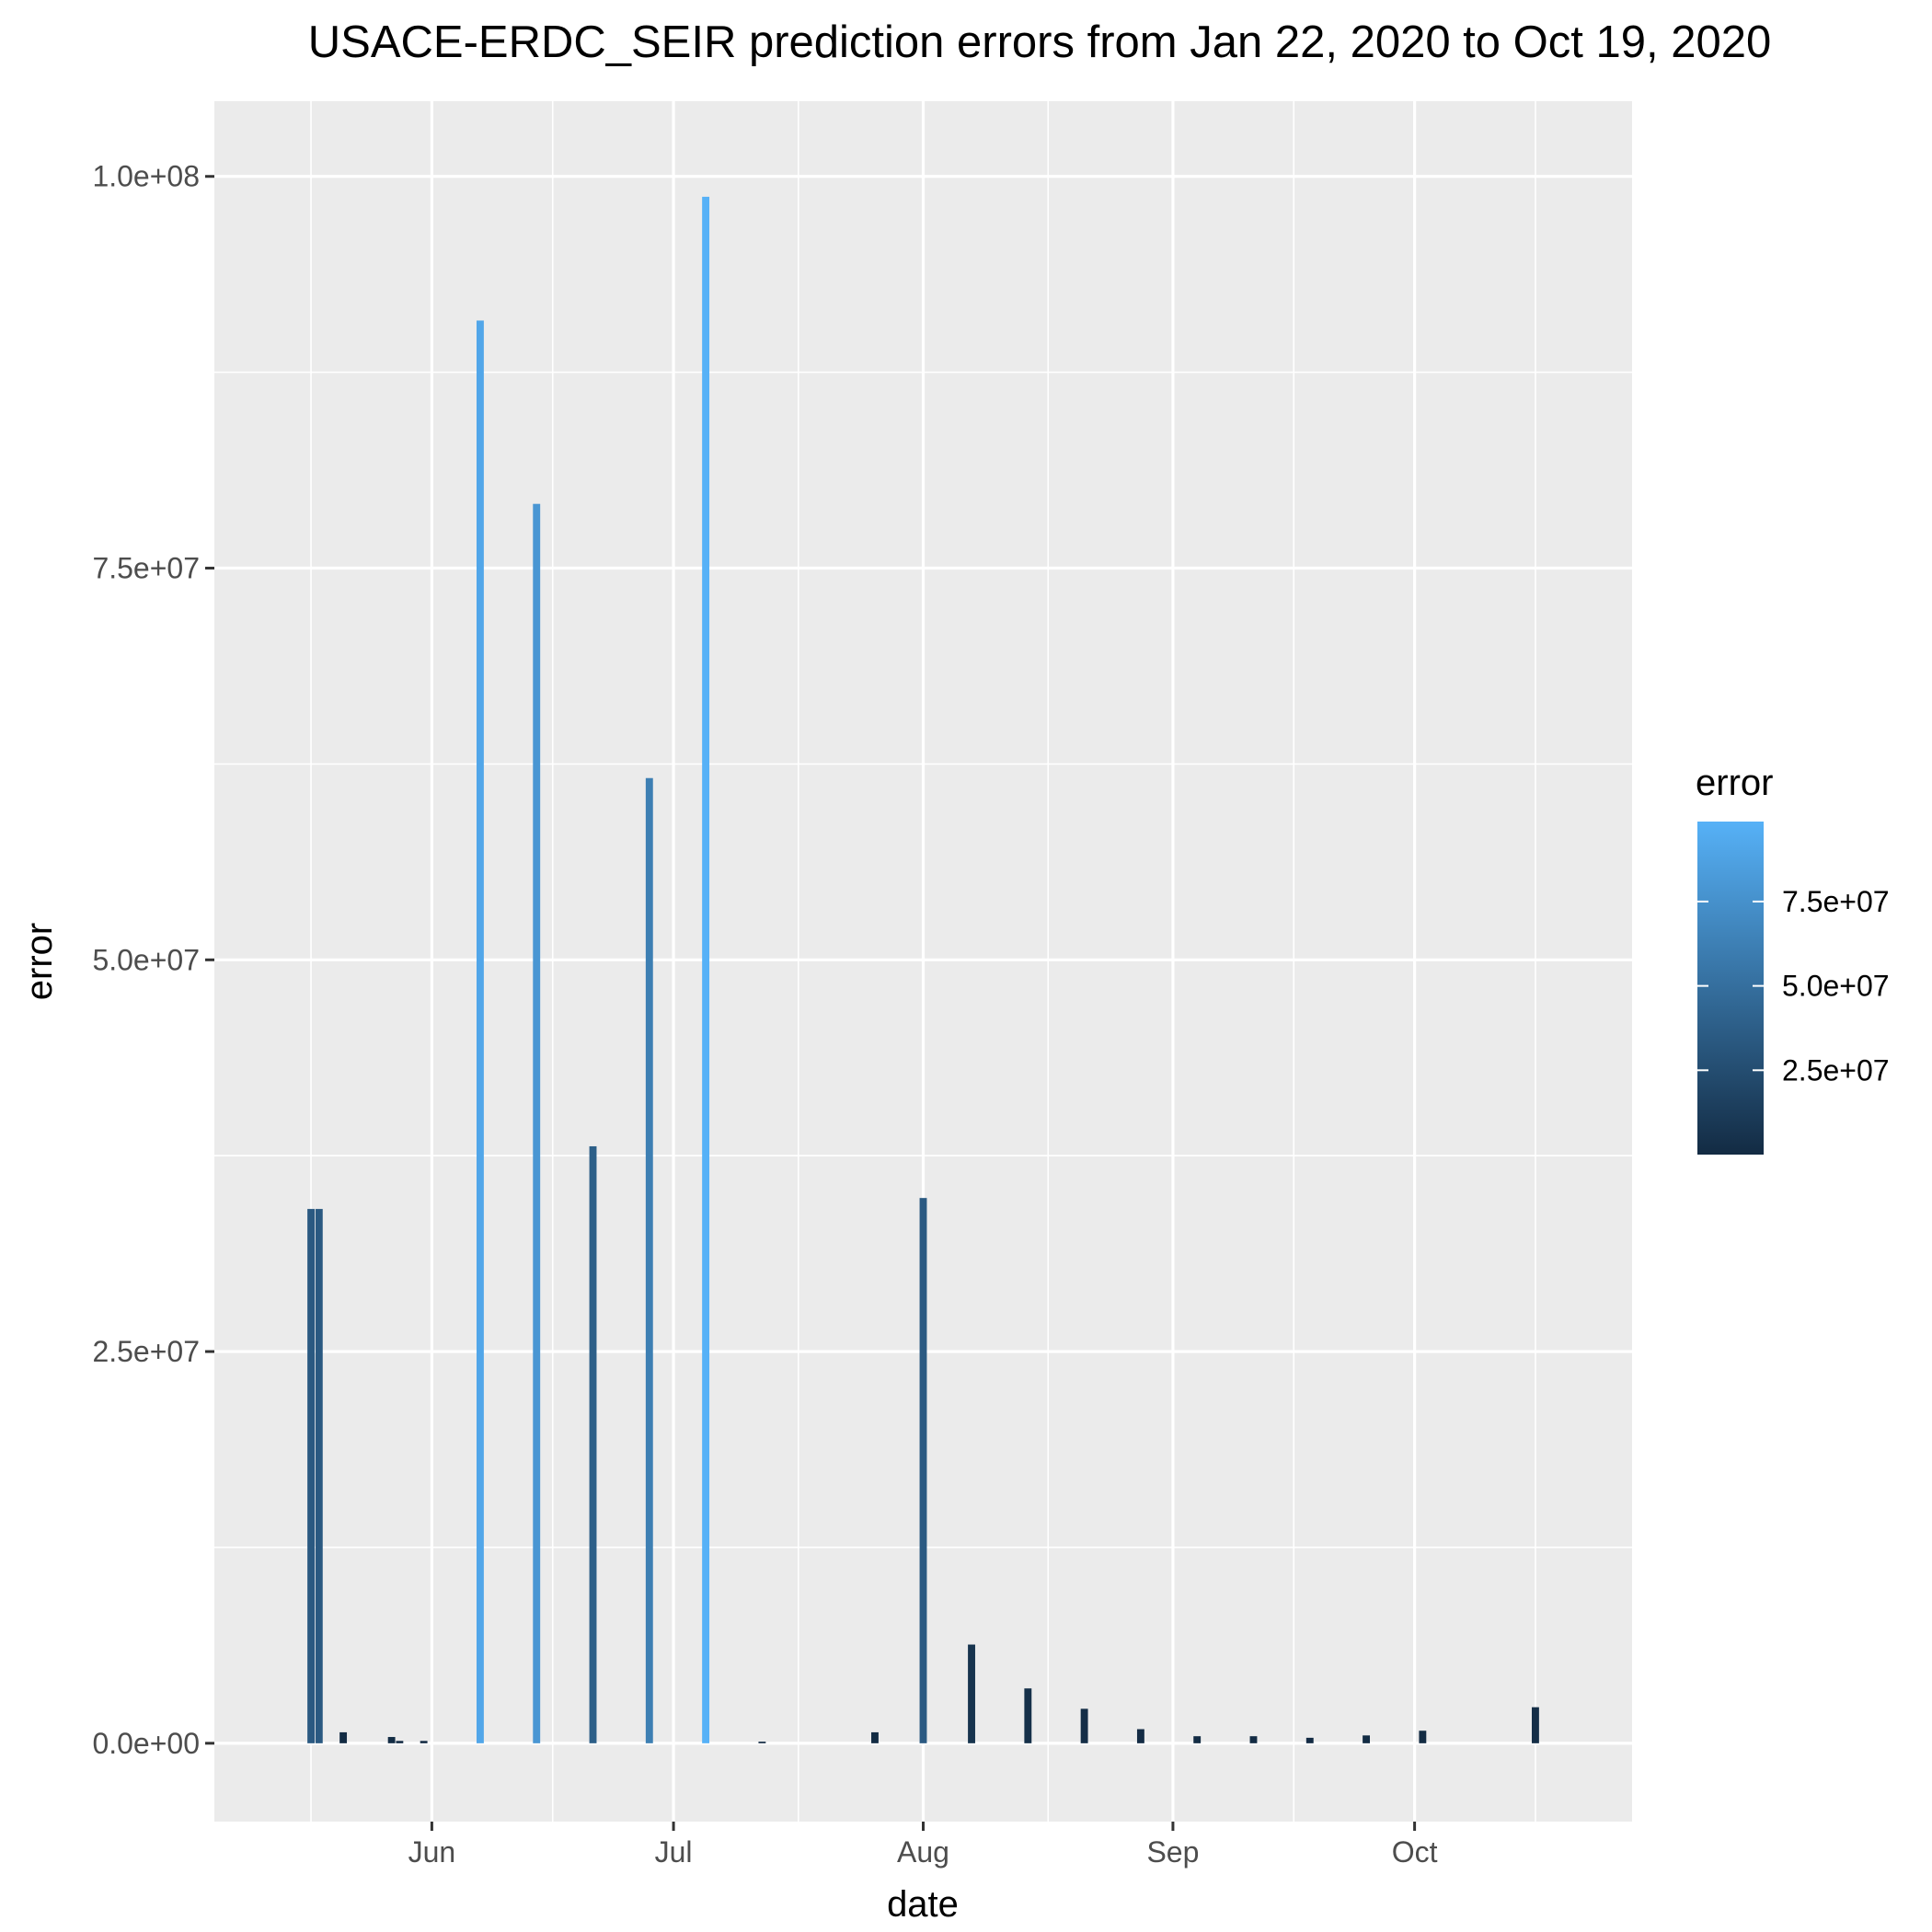 The height and width of the screenshot is (1932, 1932). I want to click on legend-ticks: 2.5e+07 5.0e+07 7.5e+07, so click(1793, 986).